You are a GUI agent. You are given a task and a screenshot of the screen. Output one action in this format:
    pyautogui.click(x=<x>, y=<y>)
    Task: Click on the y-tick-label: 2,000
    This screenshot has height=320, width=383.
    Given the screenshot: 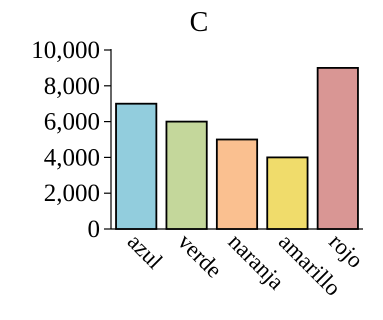 What is the action you would take?
    pyautogui.click(x=72, y=193)
    